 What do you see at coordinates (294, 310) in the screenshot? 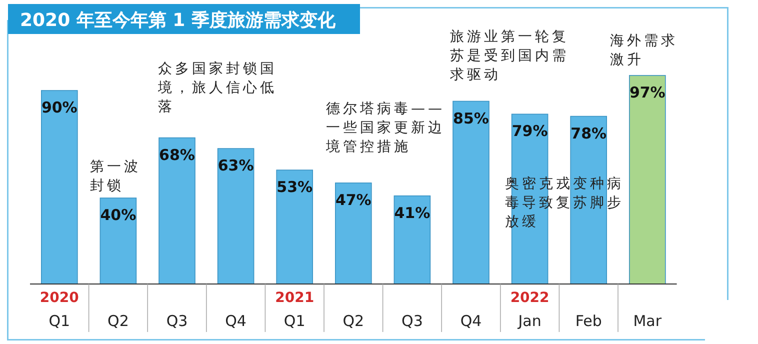
I see `x-tick-label: 2021 Q1` at bounding box center [294, 310].